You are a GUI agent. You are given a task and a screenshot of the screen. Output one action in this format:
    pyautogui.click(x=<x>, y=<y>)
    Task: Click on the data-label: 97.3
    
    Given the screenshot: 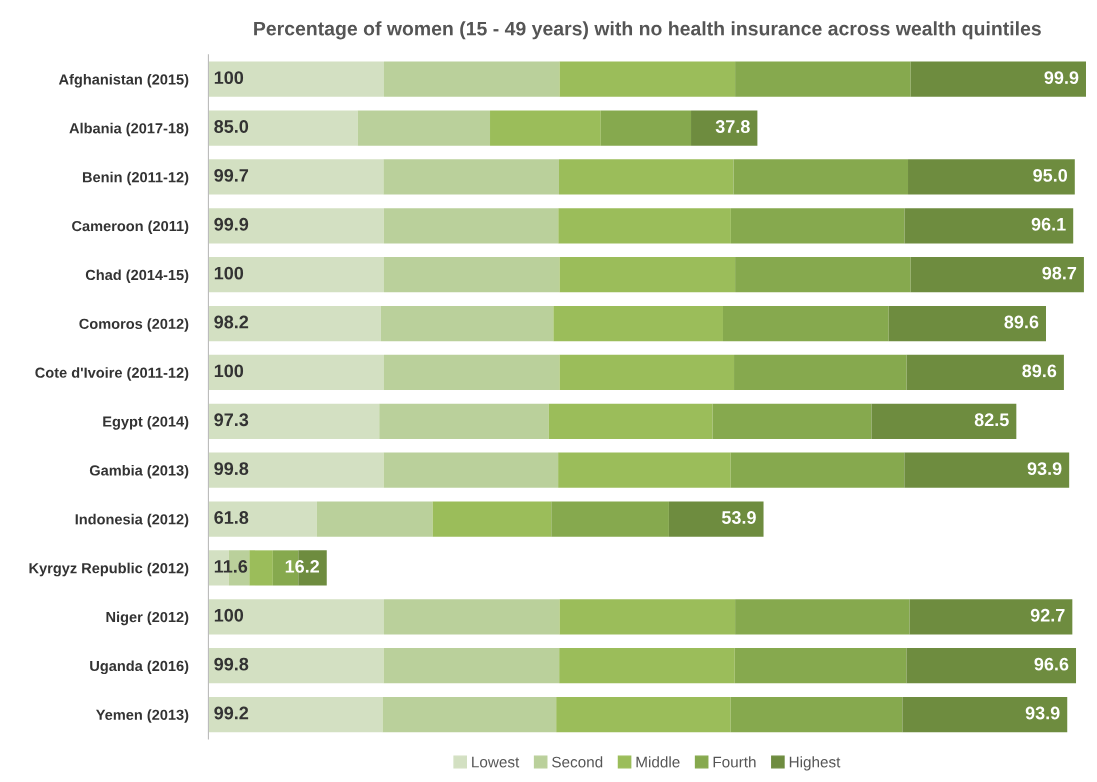 What is the action you would take?
    pyautogui.click(x=231, y=420)
    